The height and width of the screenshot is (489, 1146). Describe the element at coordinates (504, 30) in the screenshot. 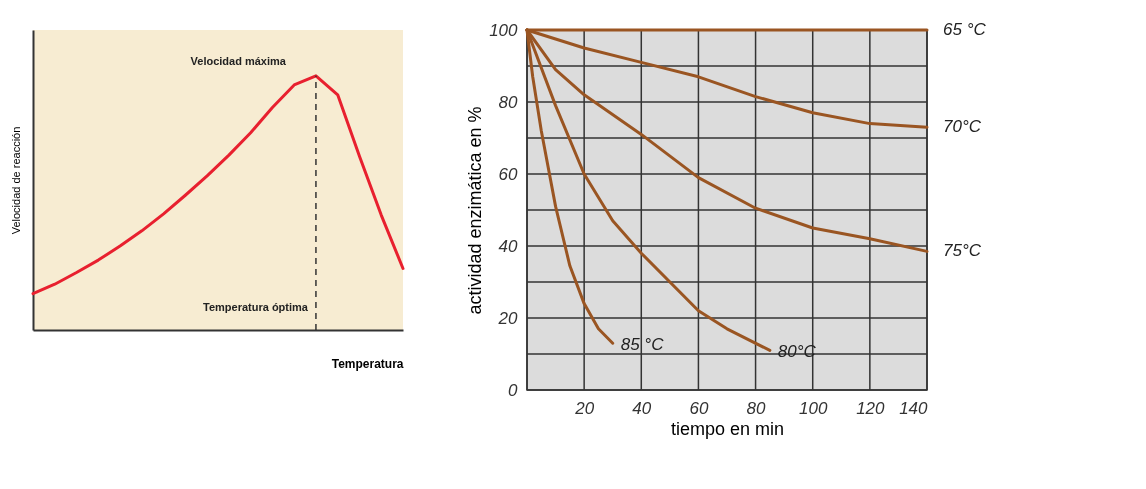

I see `y-tick-label: 100` at that location.